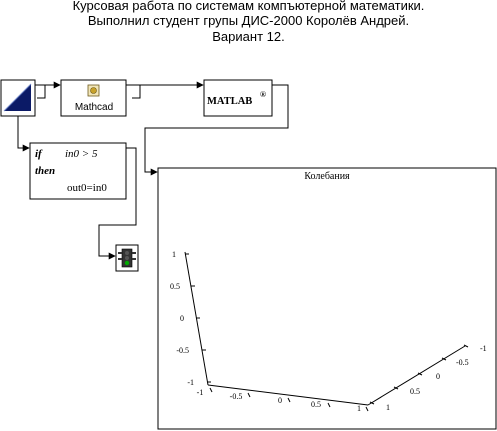 This screenshot has width=497, height=431. What do you see at coordinates (198, 318) in the screenshot?
I see `z-tick-marks` at bounding box center [198, 318].